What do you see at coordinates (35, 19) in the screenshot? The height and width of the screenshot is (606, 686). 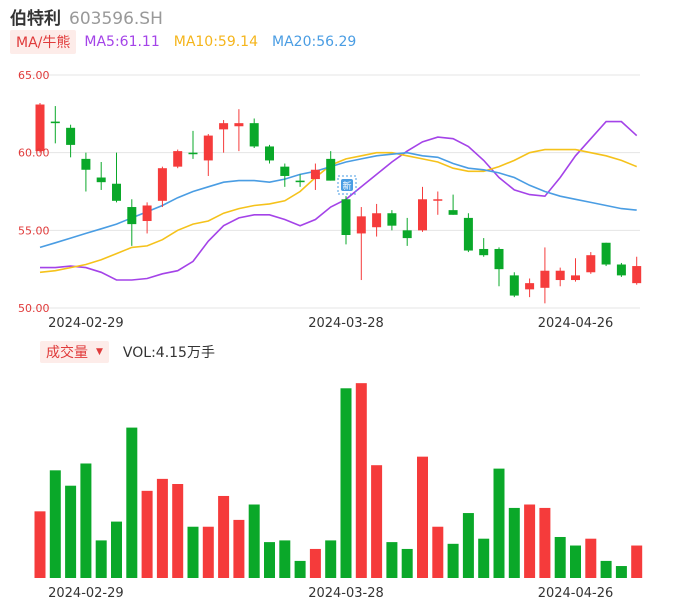 I see `stock-name: 伯特利` at bounding box center [35, 19].